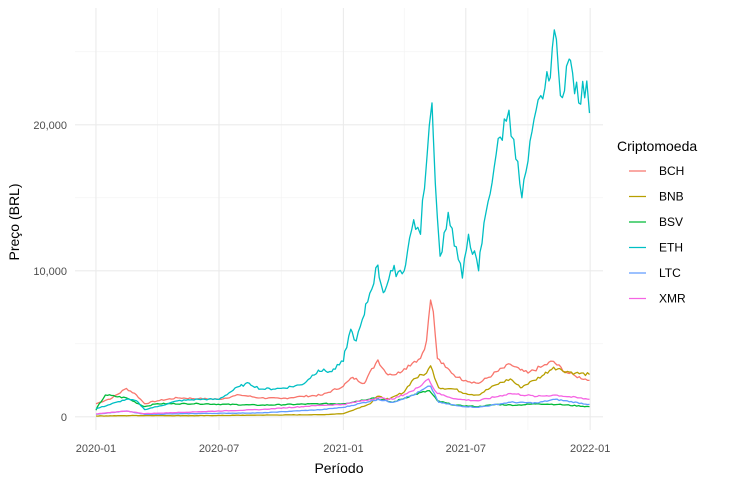 The image size is (737, 485). I want to click on legend-label-bnb: BNB, so click(671, 197).